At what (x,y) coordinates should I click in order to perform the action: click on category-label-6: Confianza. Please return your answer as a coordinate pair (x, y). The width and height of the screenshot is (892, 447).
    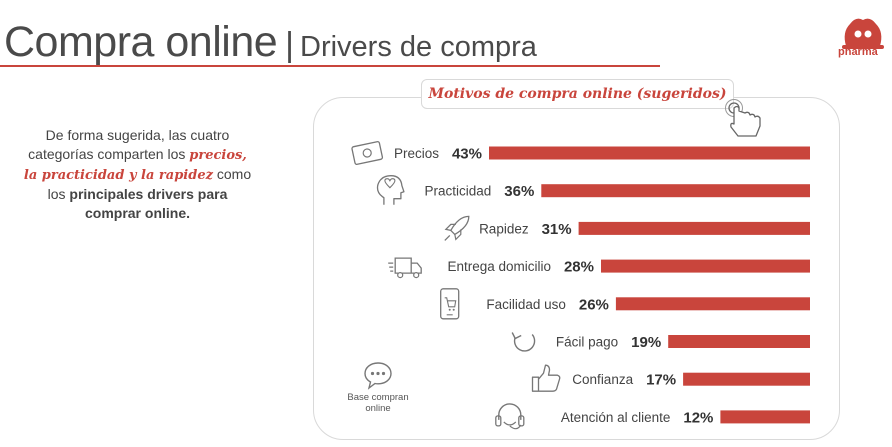
    Looking at the image, I should click on (602, 379).